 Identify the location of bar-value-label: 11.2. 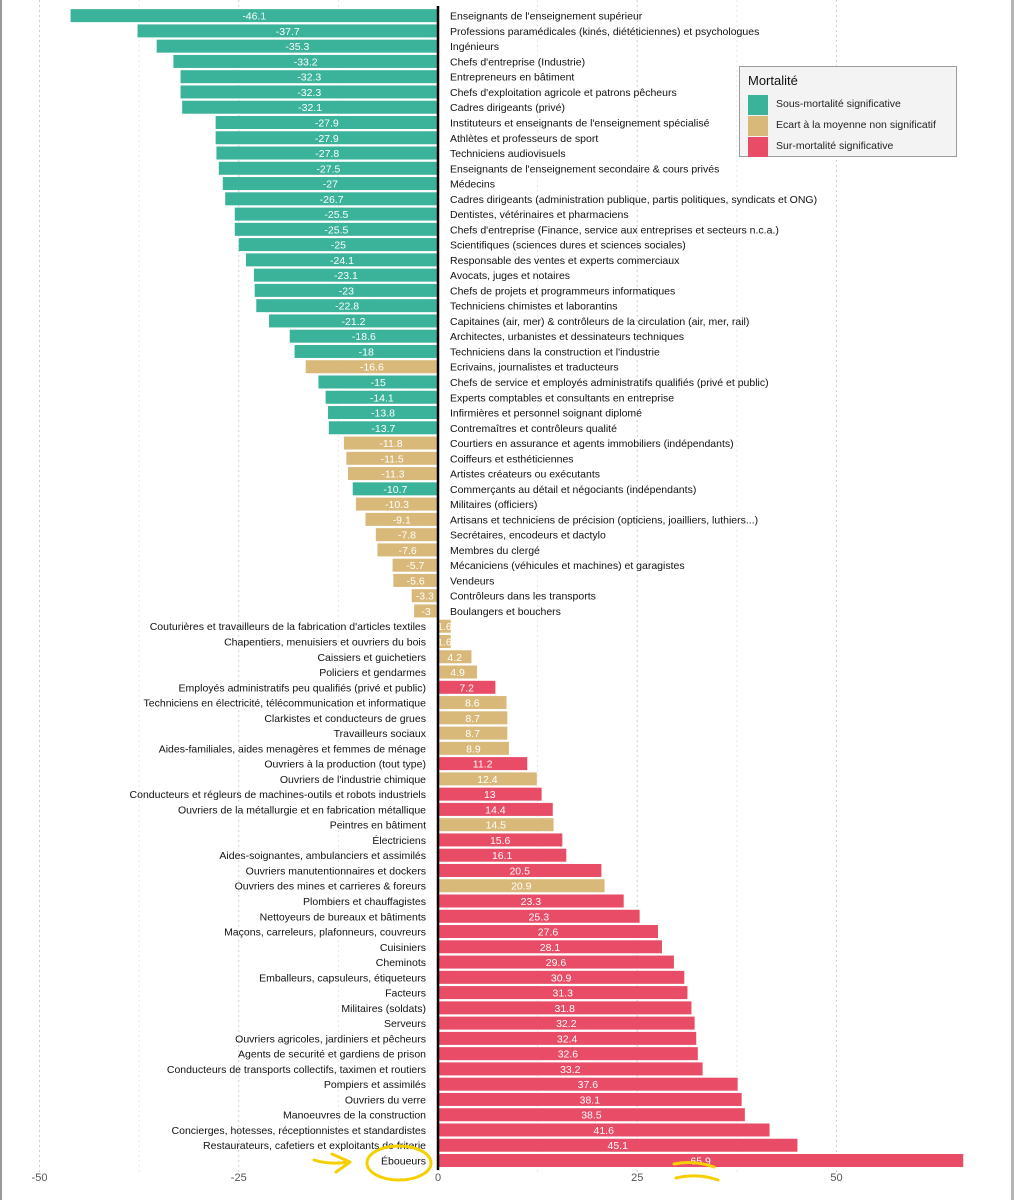
(483, 765).